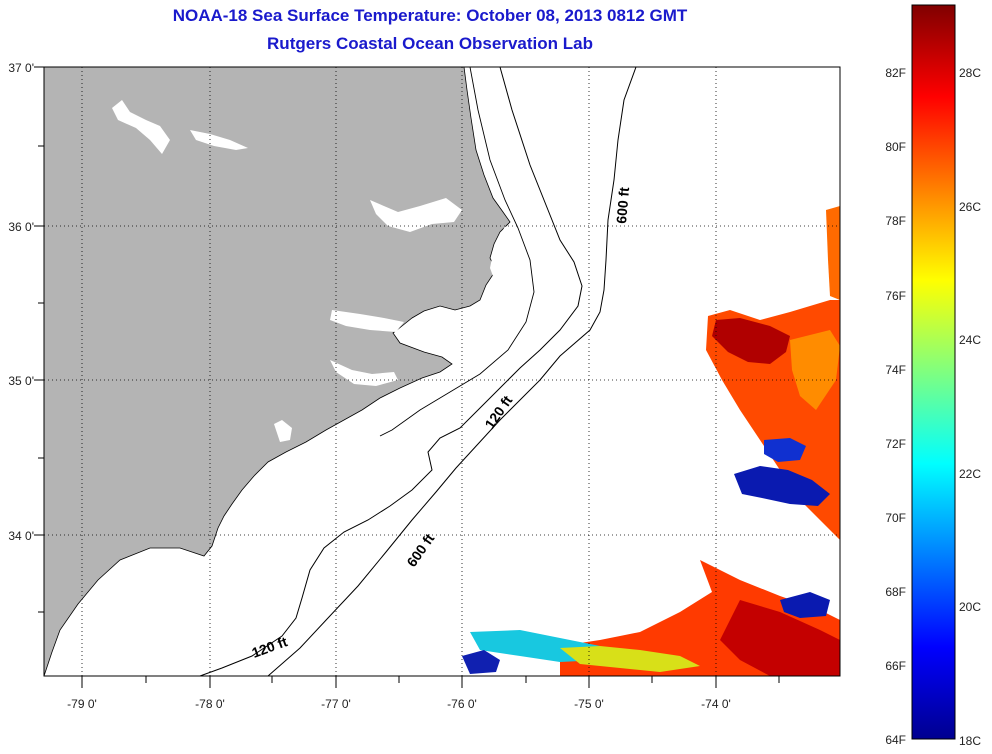  What do you see at coordinates (751, 341) in the screenshot?
I see `sst-patch-hot` at bounding box center [751, 341].